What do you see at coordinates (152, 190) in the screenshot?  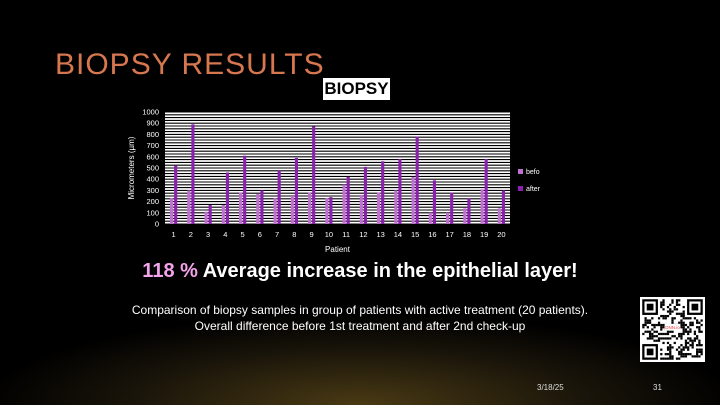 I see `y-tick-label: 300` at bounding box center [152, 190].